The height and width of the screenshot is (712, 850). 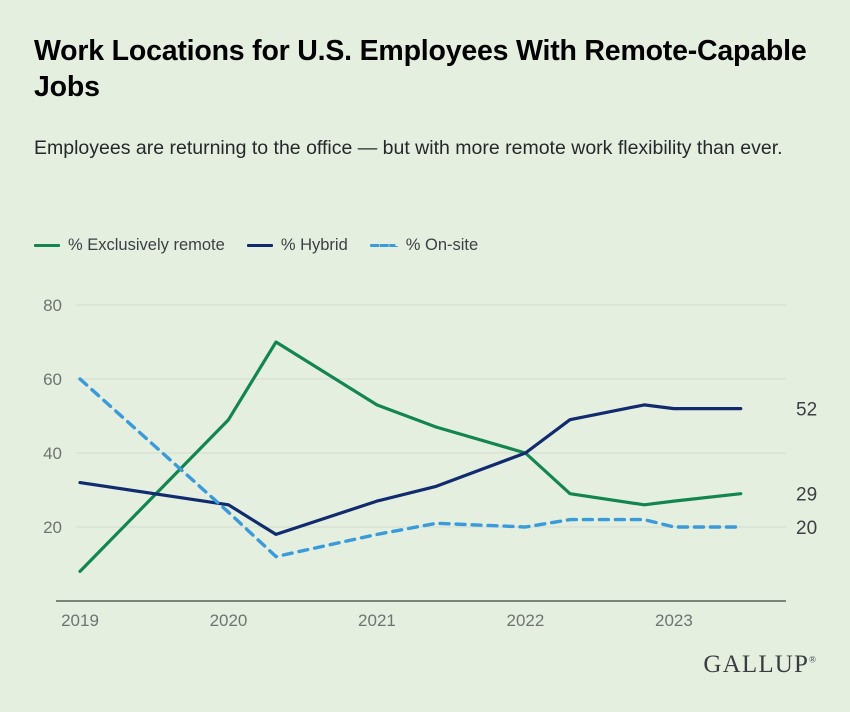 What do you see at coordinates (52, 453) in the screenshot?
I see `y-tick-label-40: 40` at bounding box center [52, 453].